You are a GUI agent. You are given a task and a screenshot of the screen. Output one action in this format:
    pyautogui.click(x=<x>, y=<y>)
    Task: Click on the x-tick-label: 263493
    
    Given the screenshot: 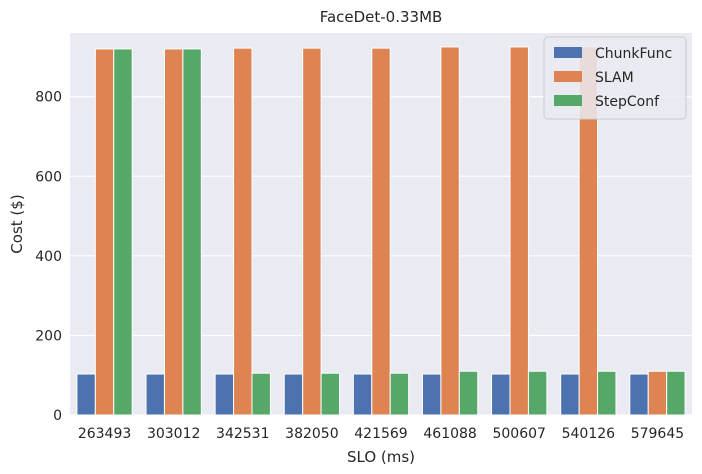 What is the action you would take?
    pyautogui.click(x=104, y=434)
    